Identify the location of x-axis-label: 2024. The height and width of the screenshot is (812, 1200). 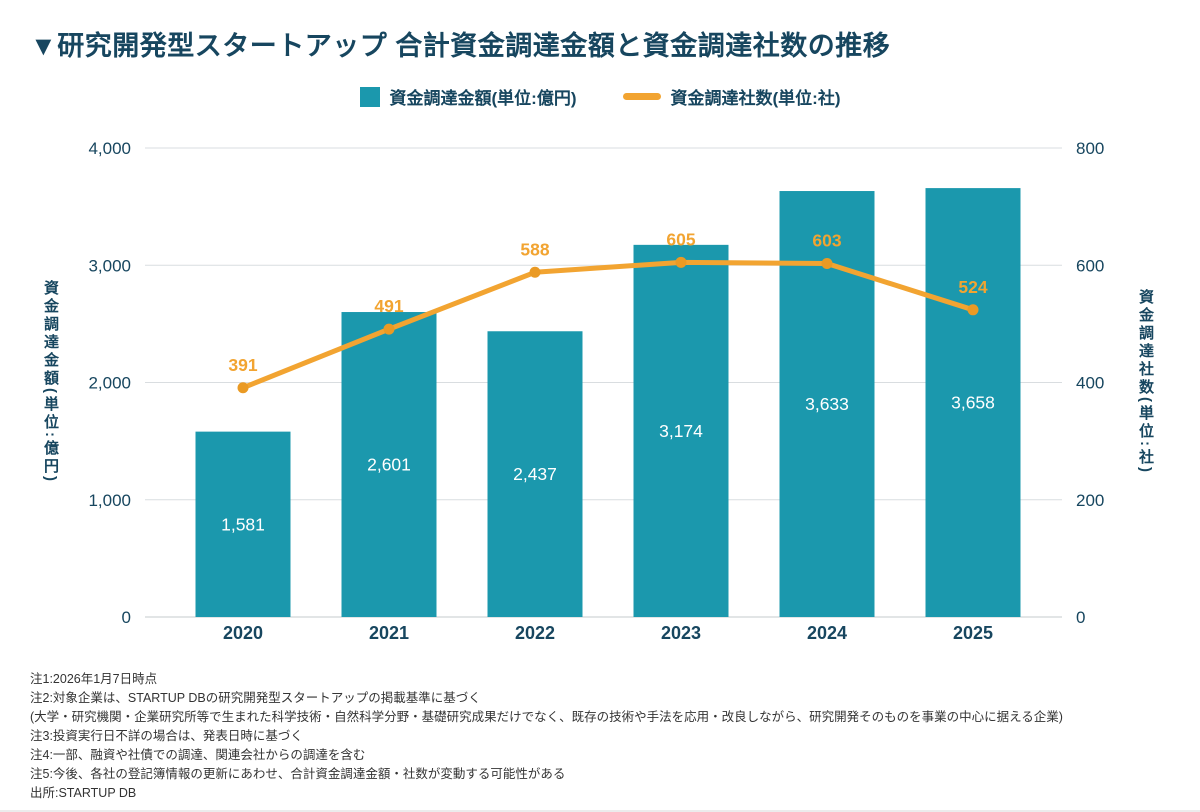
(827, 633).